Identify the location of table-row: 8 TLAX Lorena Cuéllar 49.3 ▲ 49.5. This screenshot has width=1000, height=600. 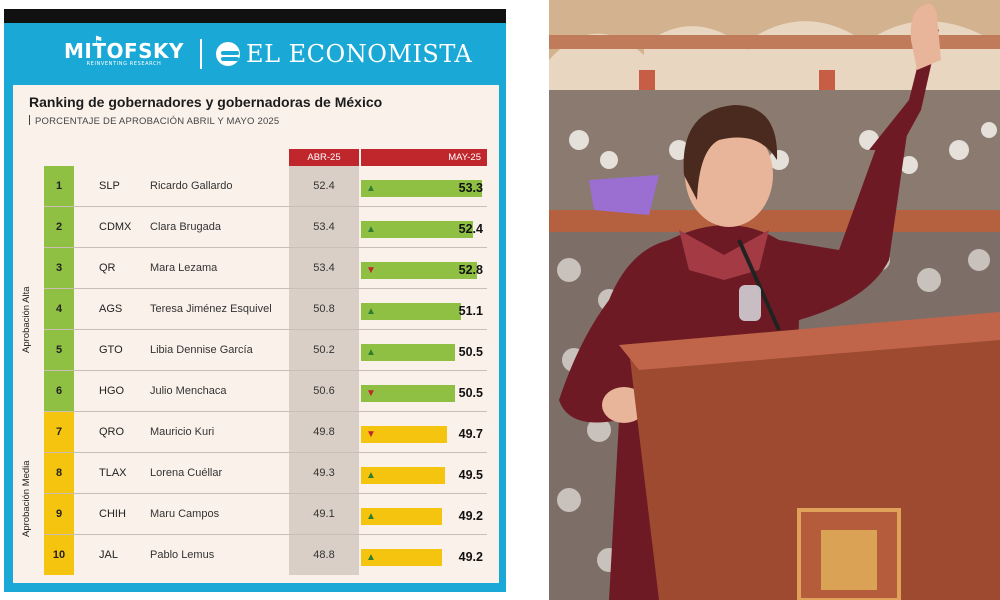
(265, 473).